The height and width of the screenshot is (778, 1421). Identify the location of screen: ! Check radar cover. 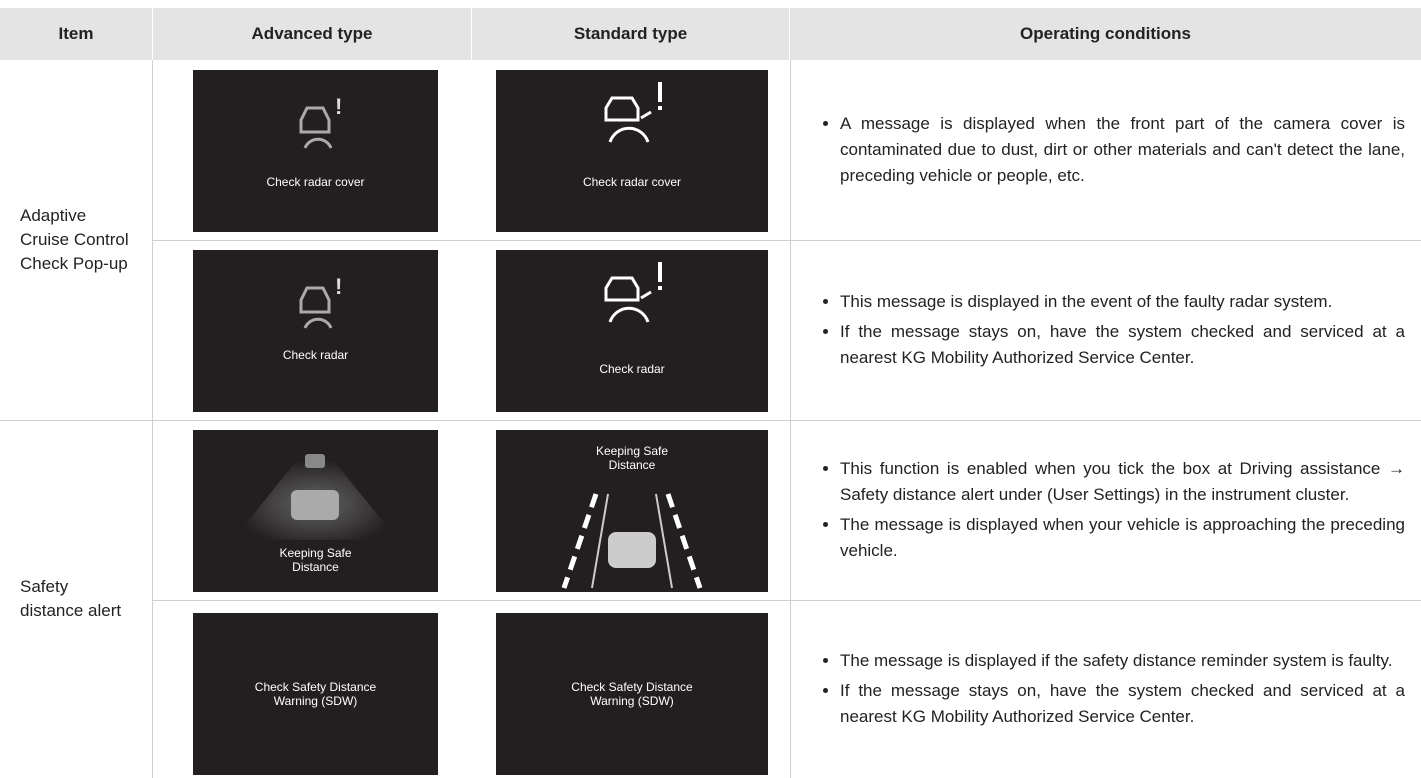
(315, 151).